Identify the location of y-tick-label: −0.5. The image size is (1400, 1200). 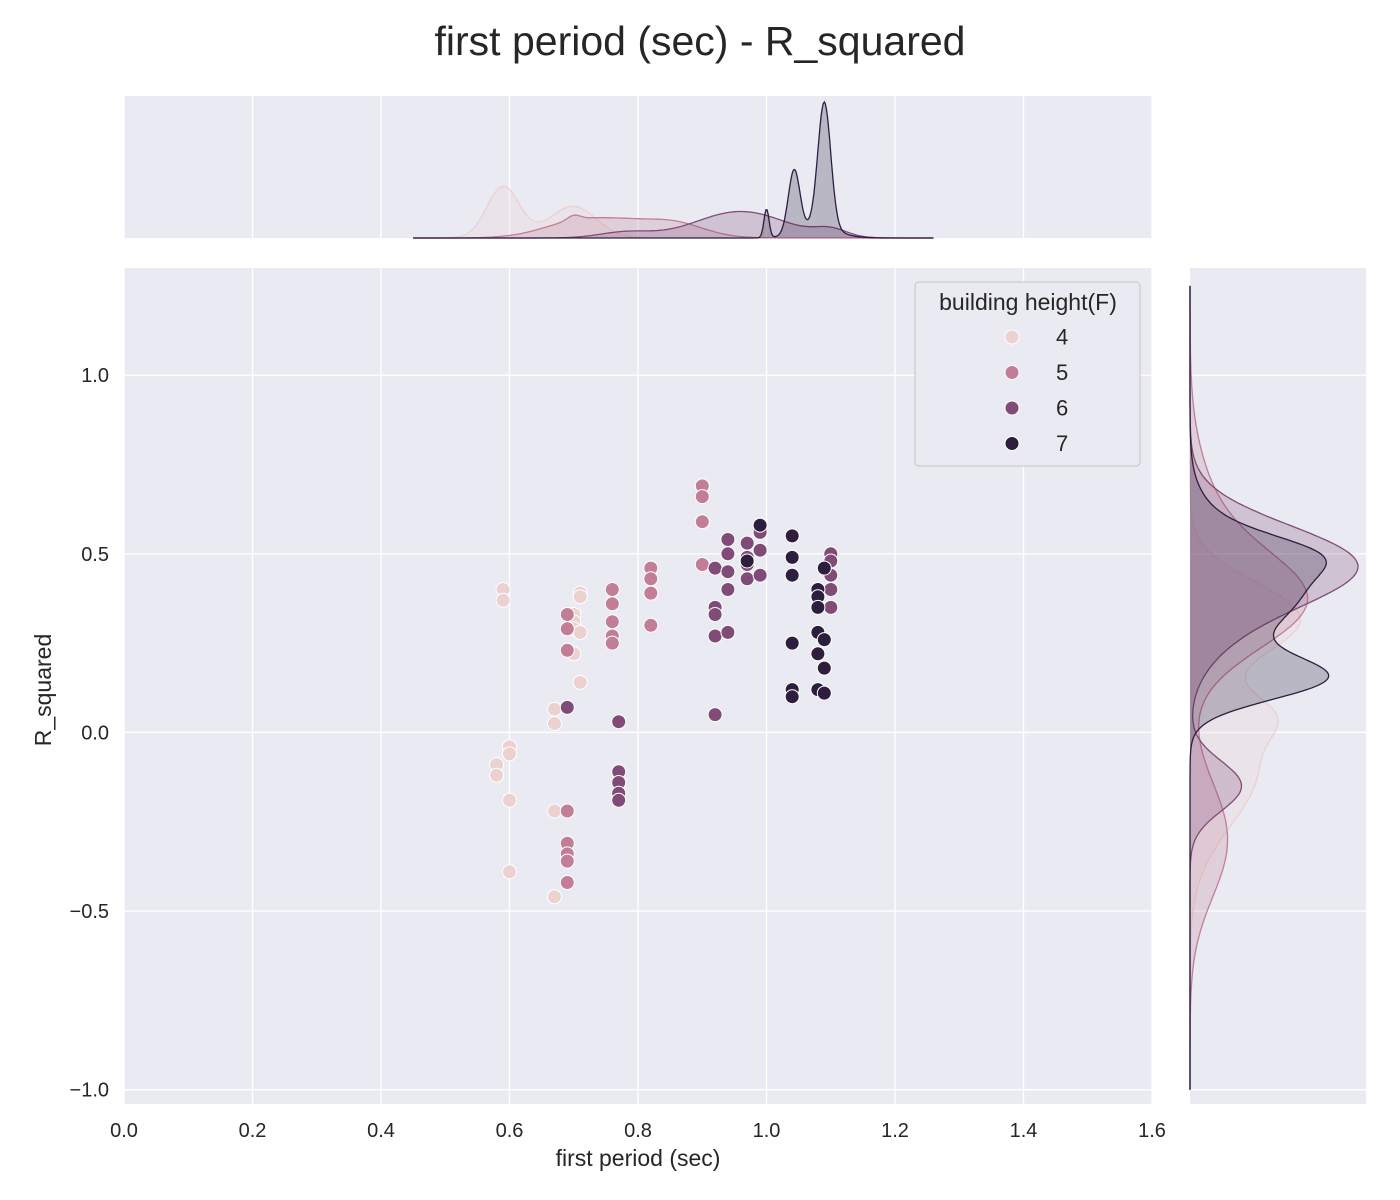
(89, 912).